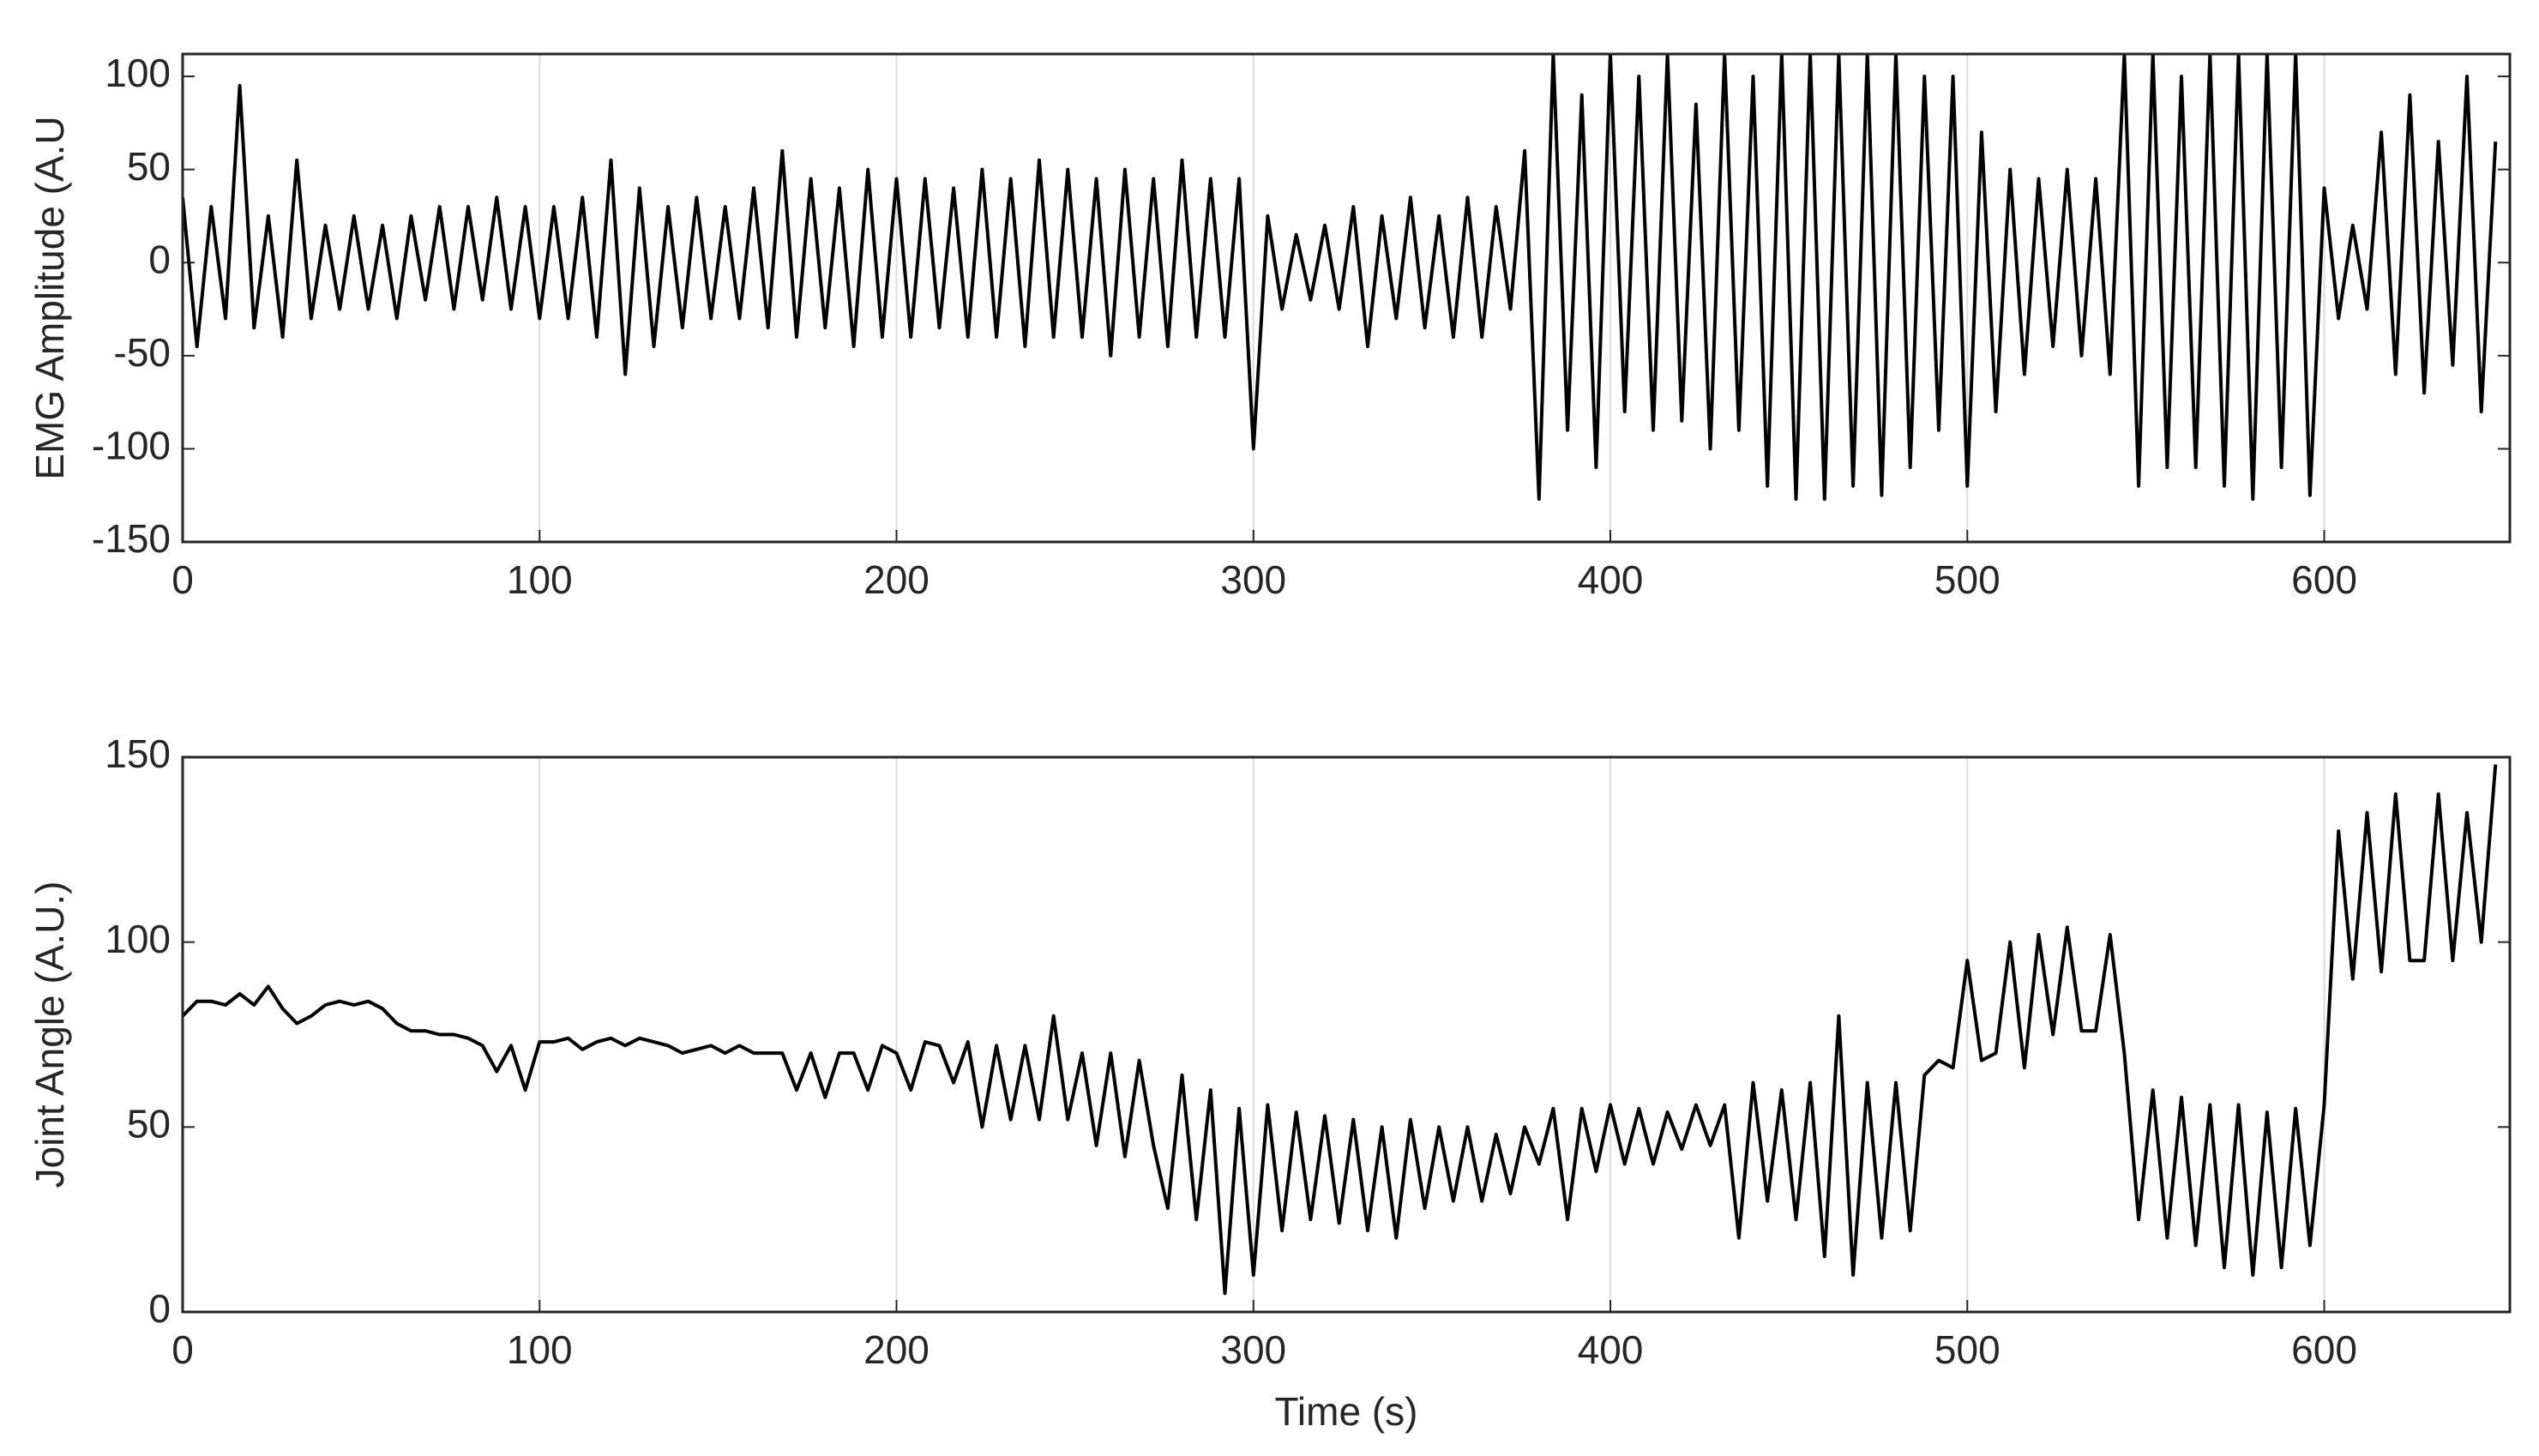 The image size is (2539, 1456). I want to click on x-axis-label: Time (s), so click(1346, 1411).